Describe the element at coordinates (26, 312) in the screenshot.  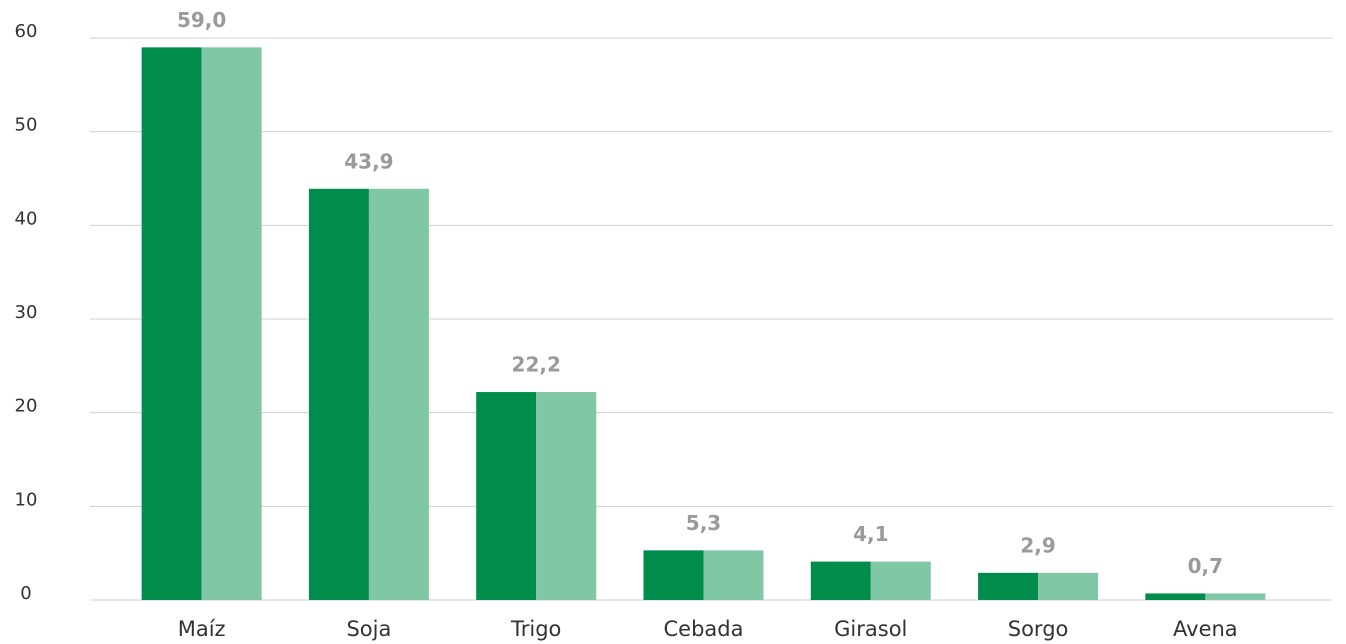
I see `y-tick-label: 30` at that location.